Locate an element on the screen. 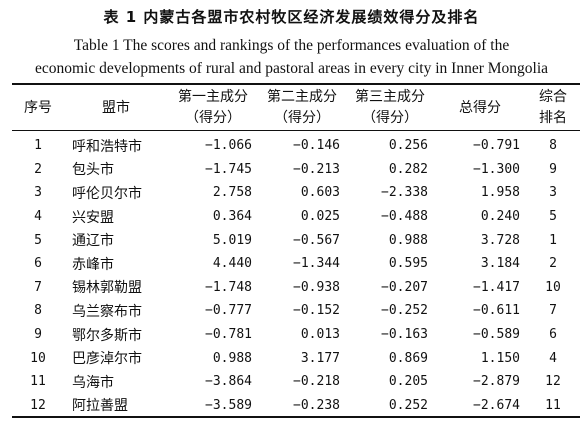 This screenshot has height=421, width=583. row-rank: 7 is located at coordinates (553, 311).